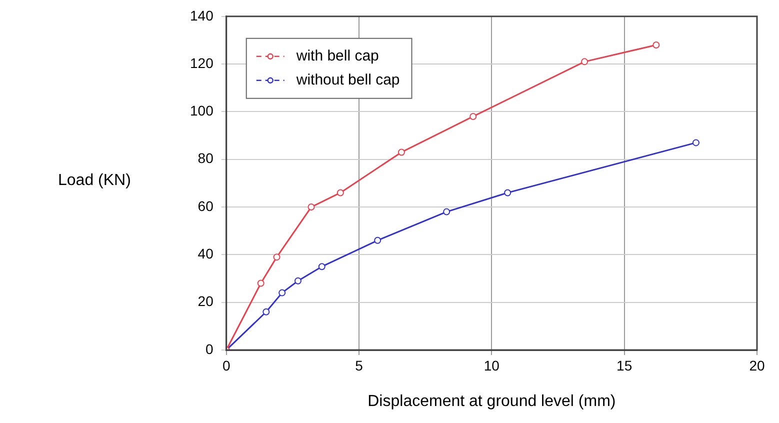  Describe the element at coordinates (206, 206) in the screenshot. I see `y-tick-label: 60` at that location.